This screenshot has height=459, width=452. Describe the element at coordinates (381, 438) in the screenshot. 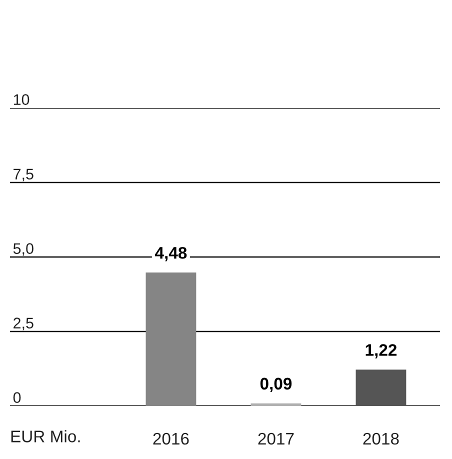

I see `x-tick-label: 2018` at that location.